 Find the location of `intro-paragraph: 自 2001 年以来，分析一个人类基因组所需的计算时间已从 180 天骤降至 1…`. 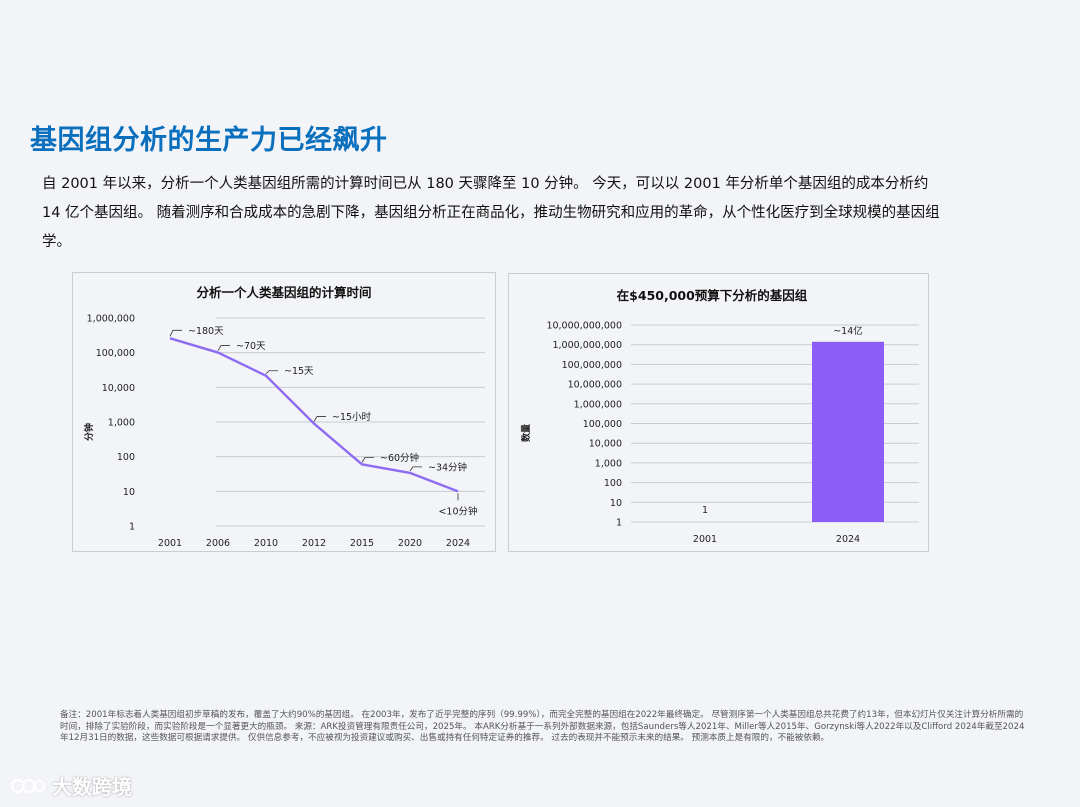

intro-paragraph: 自 2001 年以来，分析一个人类基因组所需的计算时间已从 180 天骤降至 1… is located at coordinates (491, 213).